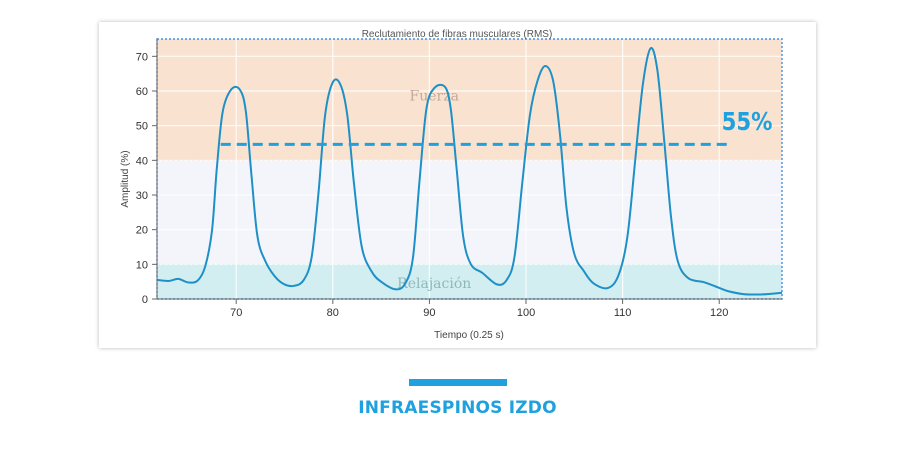 The width and height of the screenshot is (915, 451). What do you see at coordinates (458, 382) in the screenshot?
I see `caption-accent-bar` at bounding box center [458, 382].